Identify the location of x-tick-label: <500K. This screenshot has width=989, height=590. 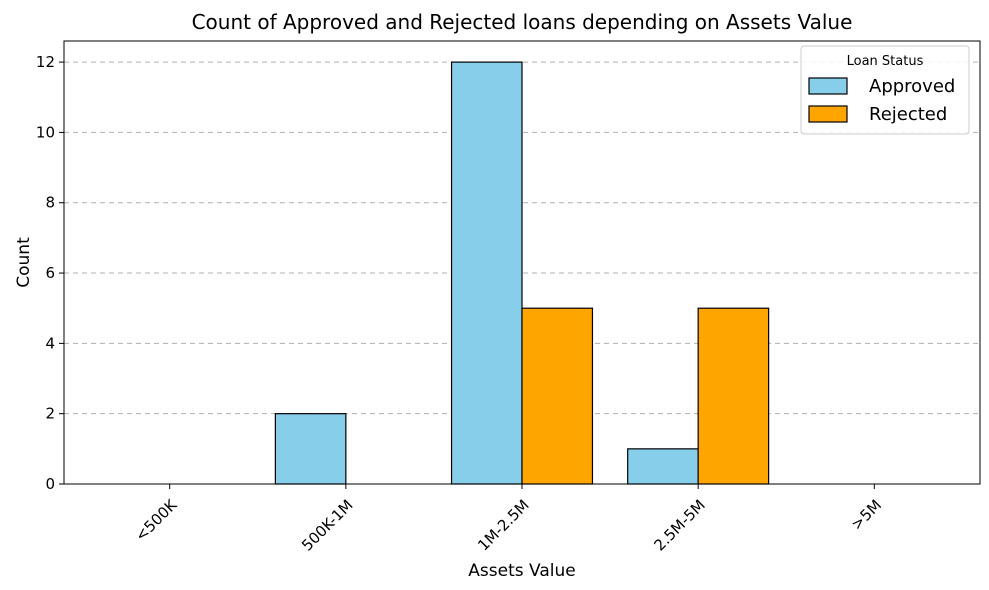
(157, 520).